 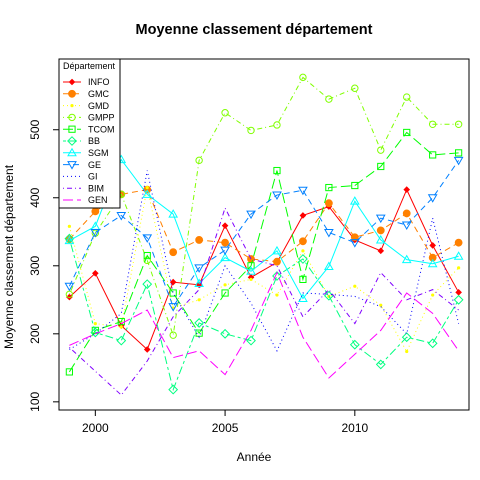 I want to click on legend-box, so click(x=89, y=133).